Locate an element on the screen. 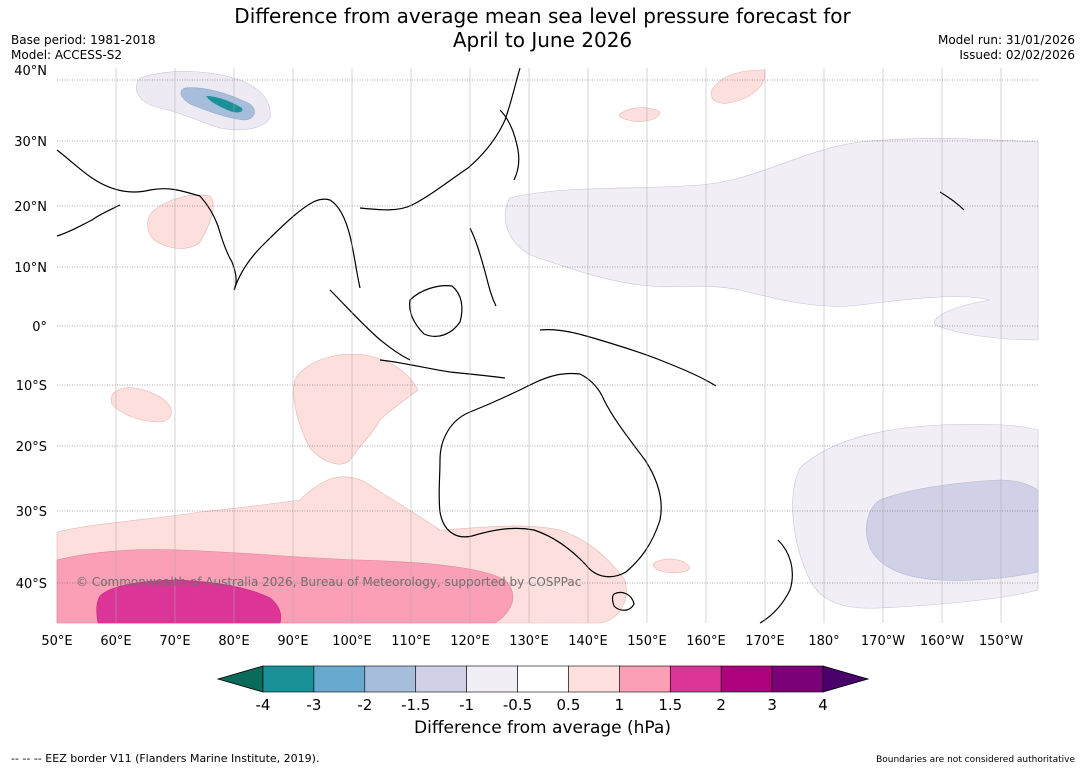 This screenshot has height=770, width=1085. lon-label: 90°E is located at coordinates (292, 641).